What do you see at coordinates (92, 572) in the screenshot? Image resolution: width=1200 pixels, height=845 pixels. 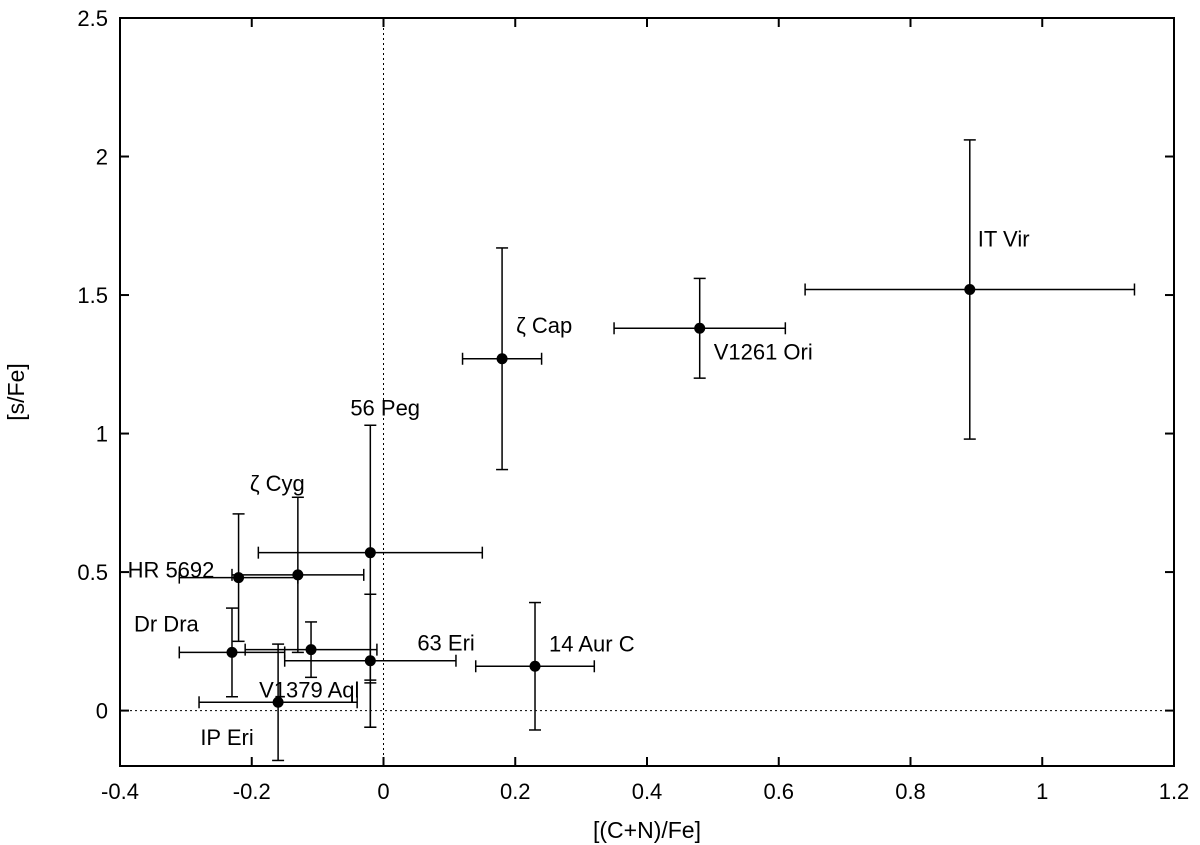 I see `y-tick-label: 0.5` at bounding box center [92, 572].